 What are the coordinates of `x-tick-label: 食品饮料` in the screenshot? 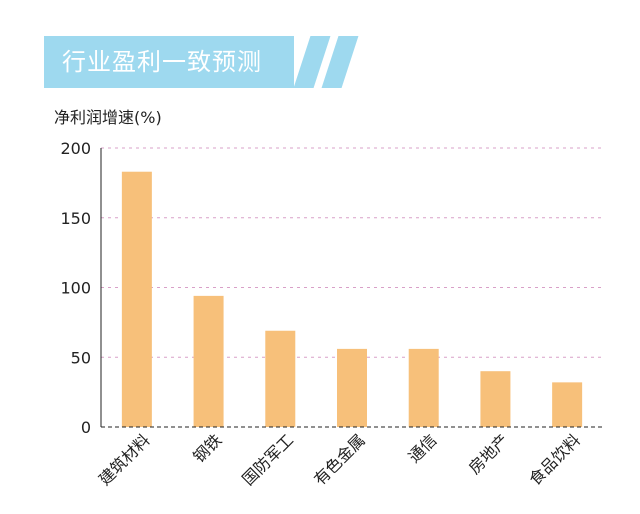 It's located at (554, 459).